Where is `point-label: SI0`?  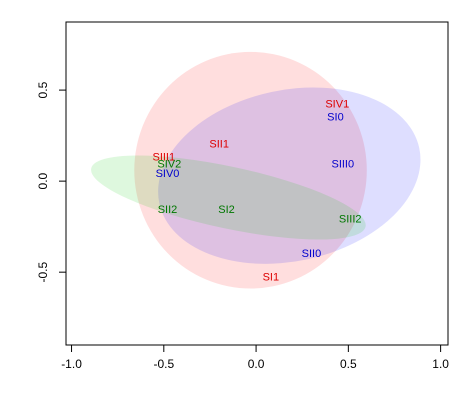
point-label: SI0 is located at coordinates (335, 117).